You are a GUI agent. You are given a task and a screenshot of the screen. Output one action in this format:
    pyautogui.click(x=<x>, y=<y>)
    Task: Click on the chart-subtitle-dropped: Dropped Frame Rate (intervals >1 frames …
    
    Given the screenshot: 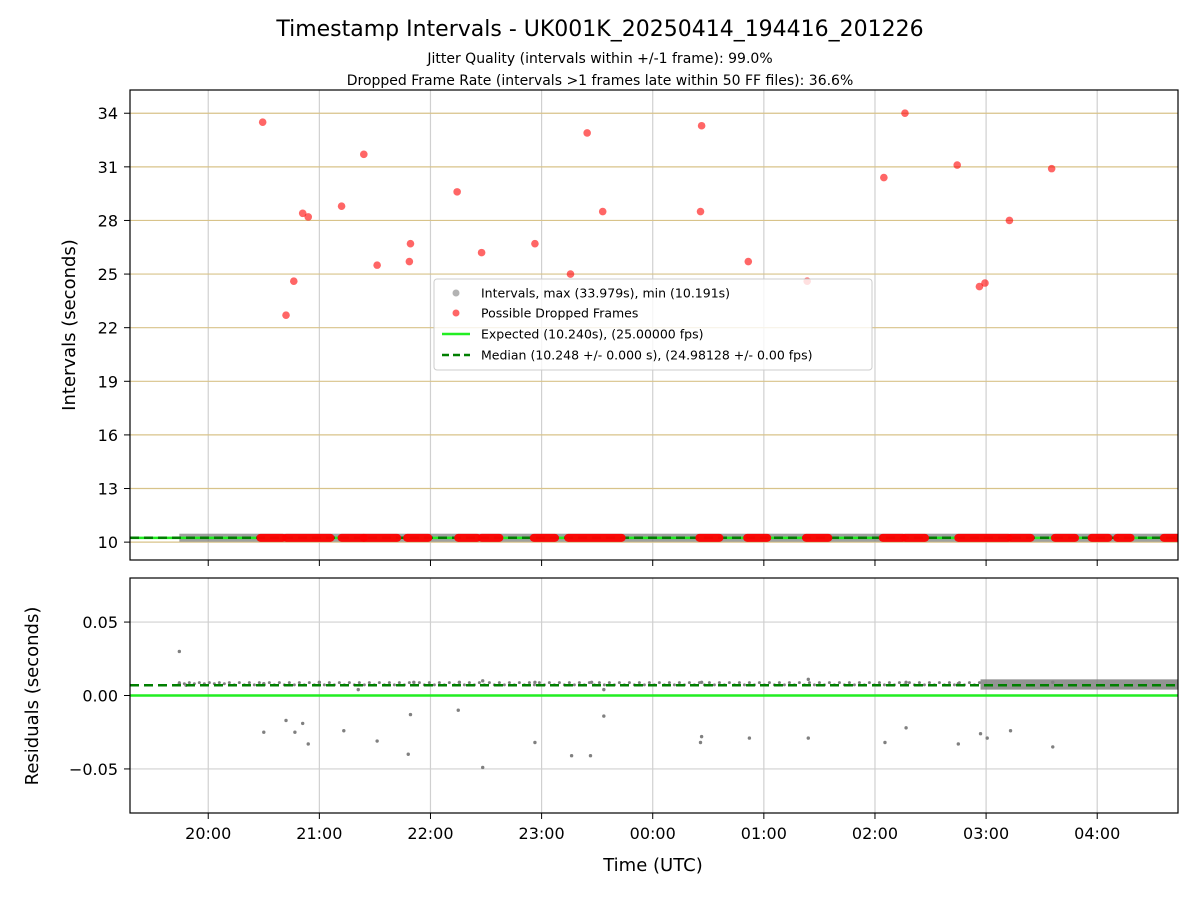 What is the action you would take?
    pyautogui.click(x=600, y=81)
    